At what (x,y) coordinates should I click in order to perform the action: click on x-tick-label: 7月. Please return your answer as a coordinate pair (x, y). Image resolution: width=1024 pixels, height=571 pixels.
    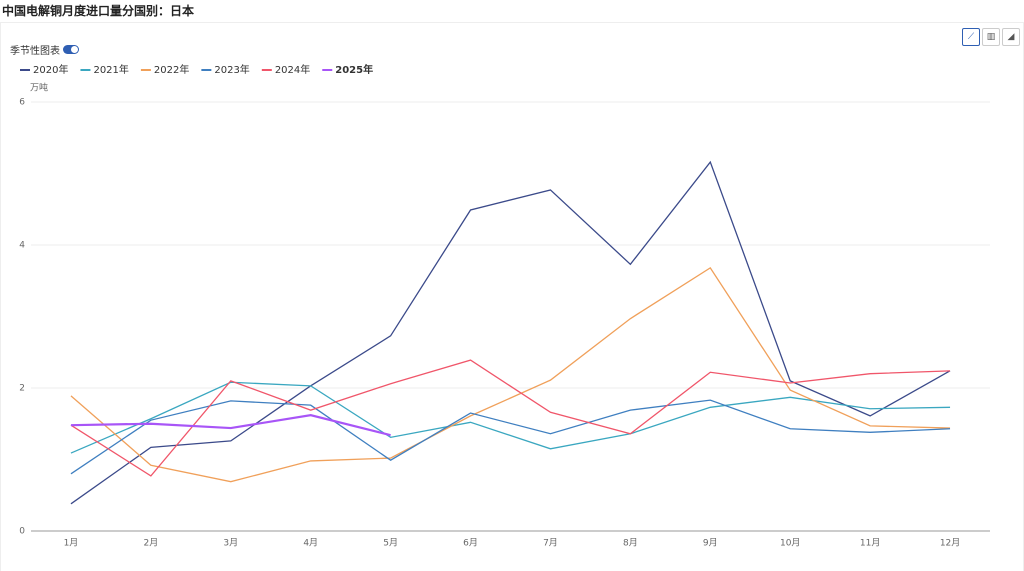
    Looking at the image, I should click on (550, 543).